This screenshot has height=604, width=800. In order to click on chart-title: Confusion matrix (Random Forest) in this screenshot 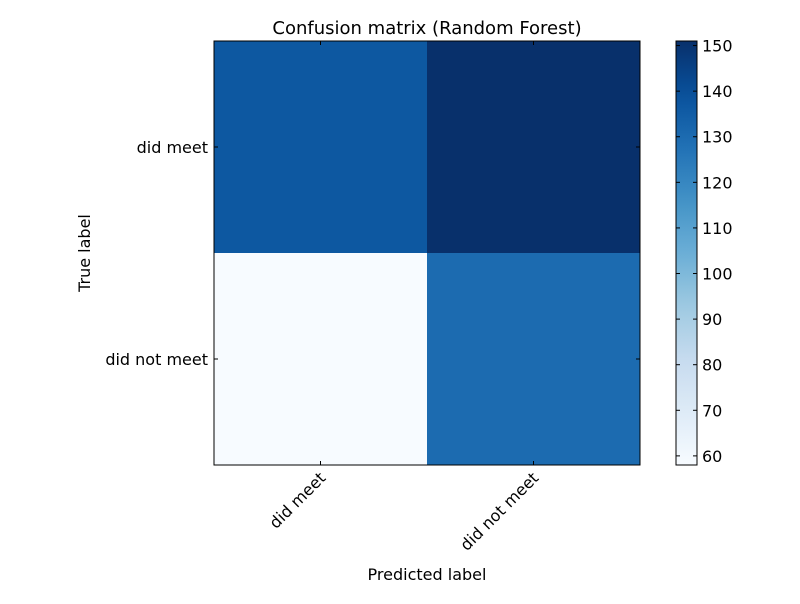, I will do `click(426, 28)`.